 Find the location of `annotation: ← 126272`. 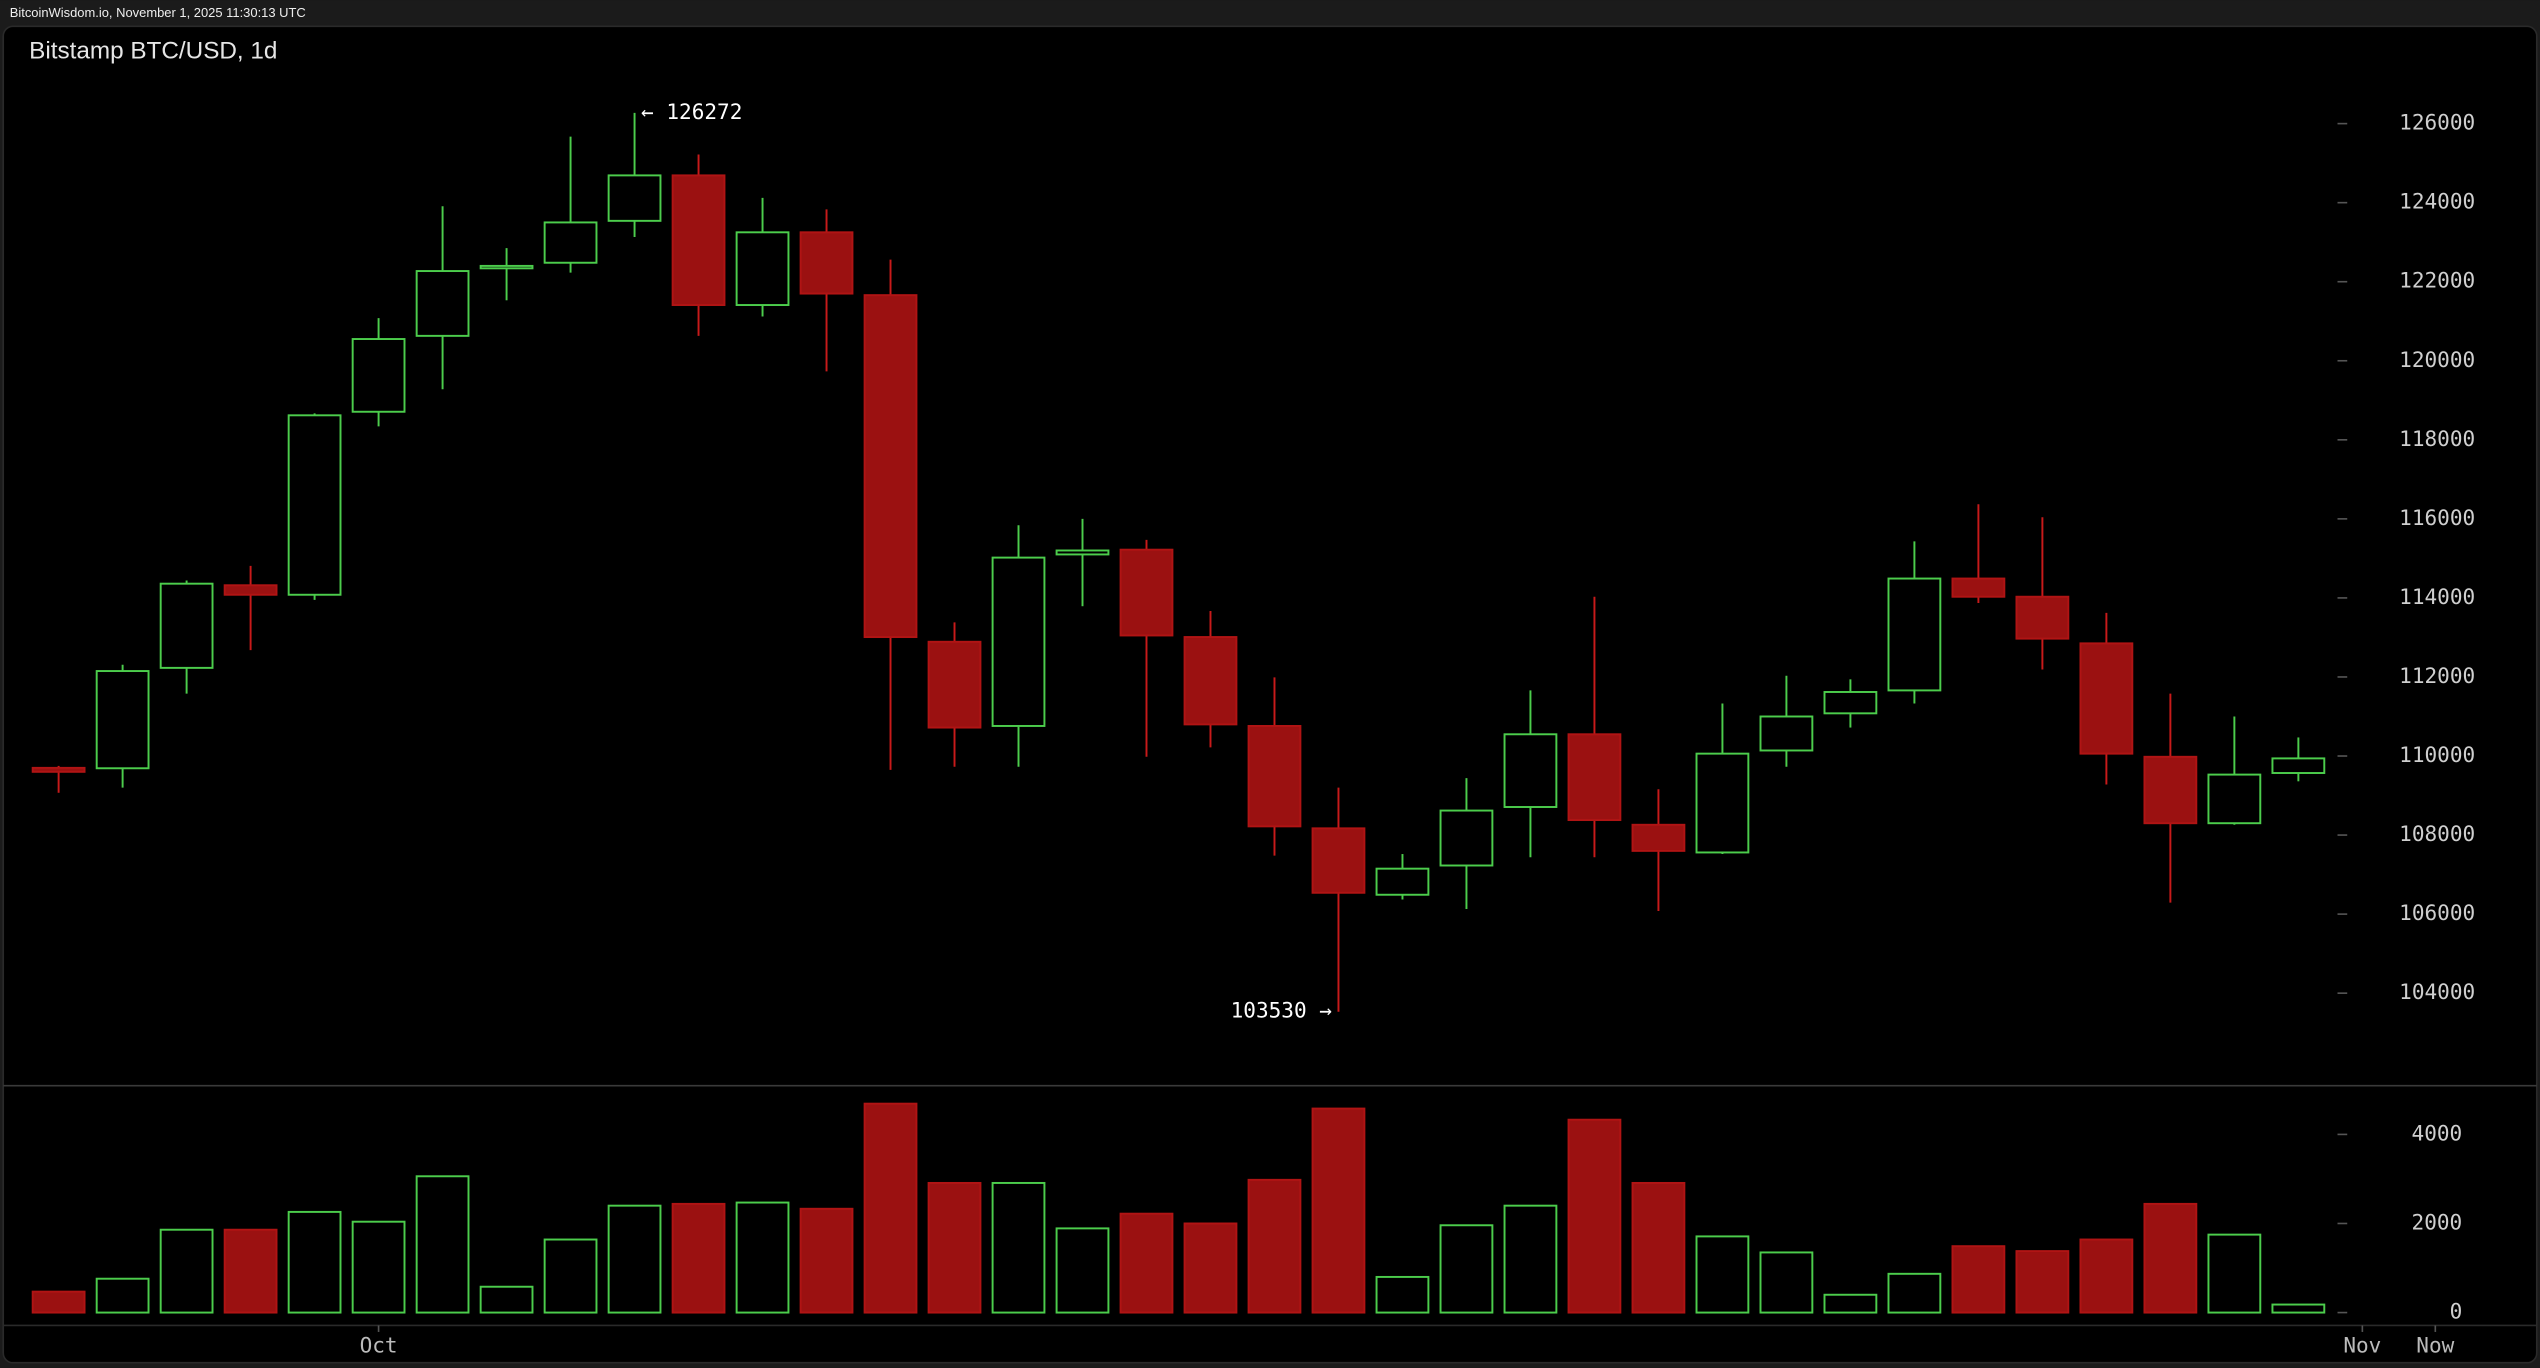

annotation: ← 126272 is located at coordinates (691, 111).